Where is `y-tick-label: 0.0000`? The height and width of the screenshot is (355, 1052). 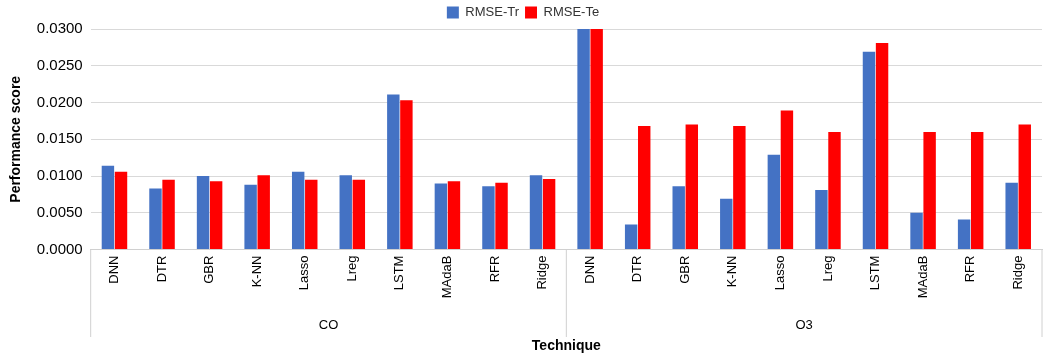
y-tick-label: 0.0000 is located at coordinates (59, 248).